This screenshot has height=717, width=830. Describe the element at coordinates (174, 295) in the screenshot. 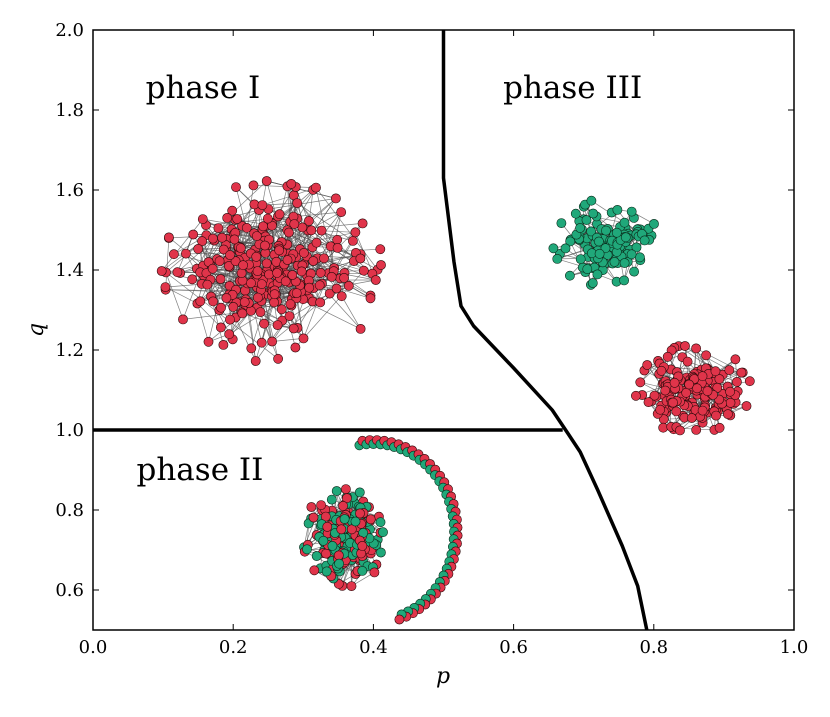

I see `network-edge` at that location.